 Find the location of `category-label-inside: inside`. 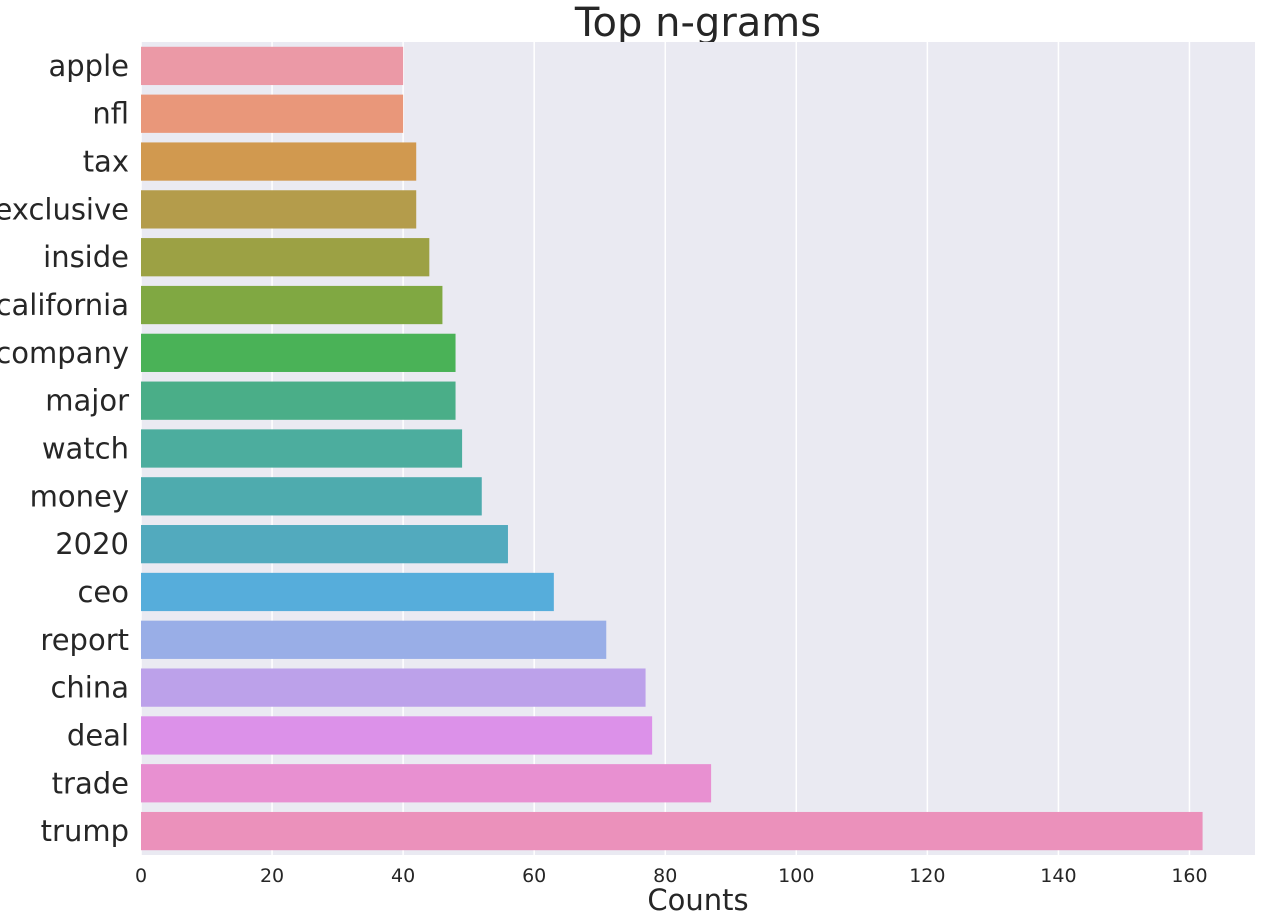

category-label-inside: inside is located at coordinates (86, 257).